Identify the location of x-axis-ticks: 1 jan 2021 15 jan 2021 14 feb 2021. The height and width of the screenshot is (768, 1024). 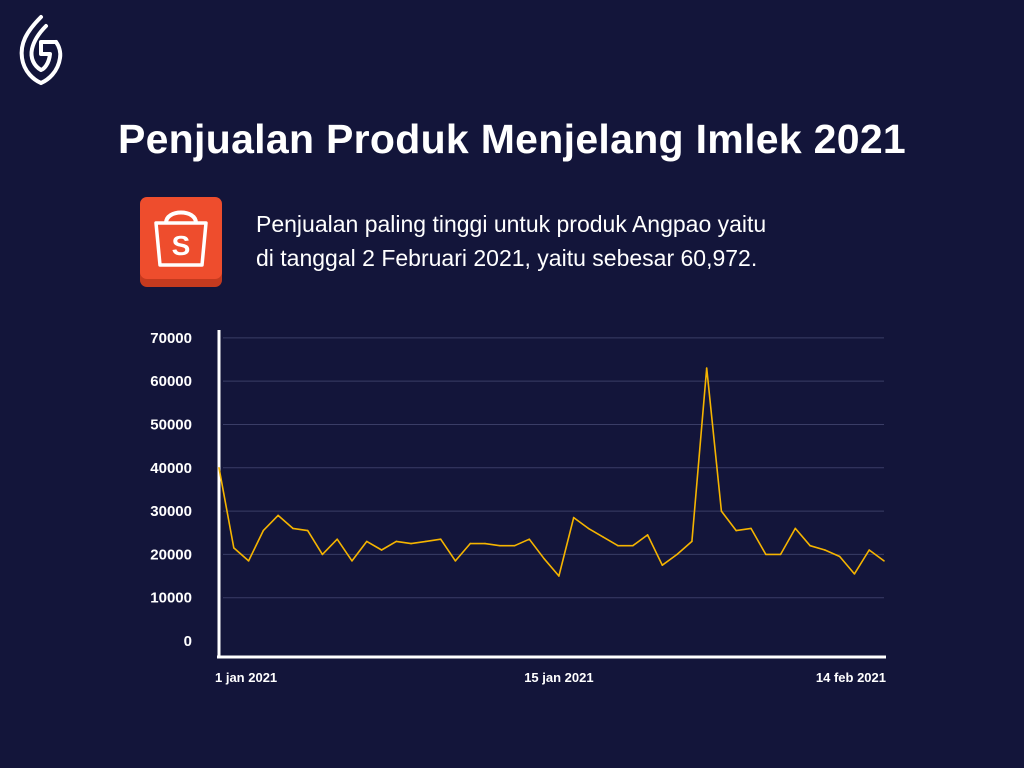
(550, 677).